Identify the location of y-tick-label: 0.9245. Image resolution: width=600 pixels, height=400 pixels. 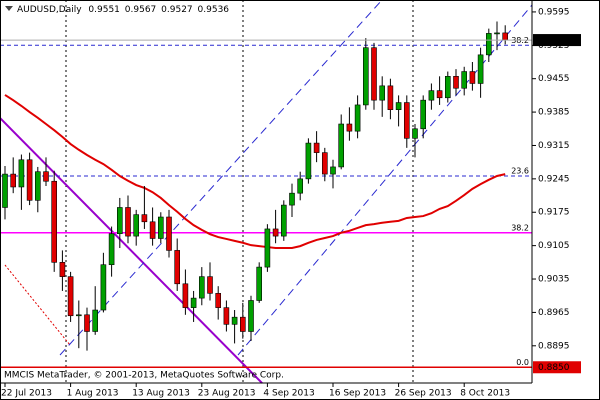
(554, 179).